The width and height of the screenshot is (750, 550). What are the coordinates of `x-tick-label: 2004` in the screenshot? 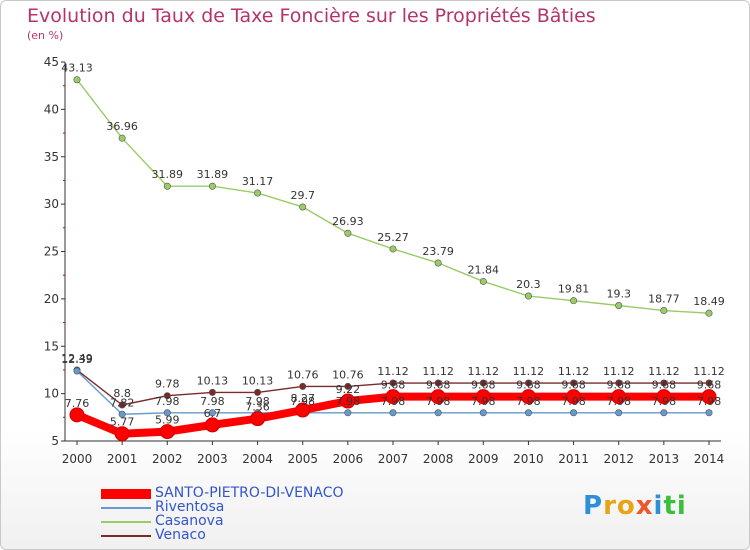 It's located at (257, 459).